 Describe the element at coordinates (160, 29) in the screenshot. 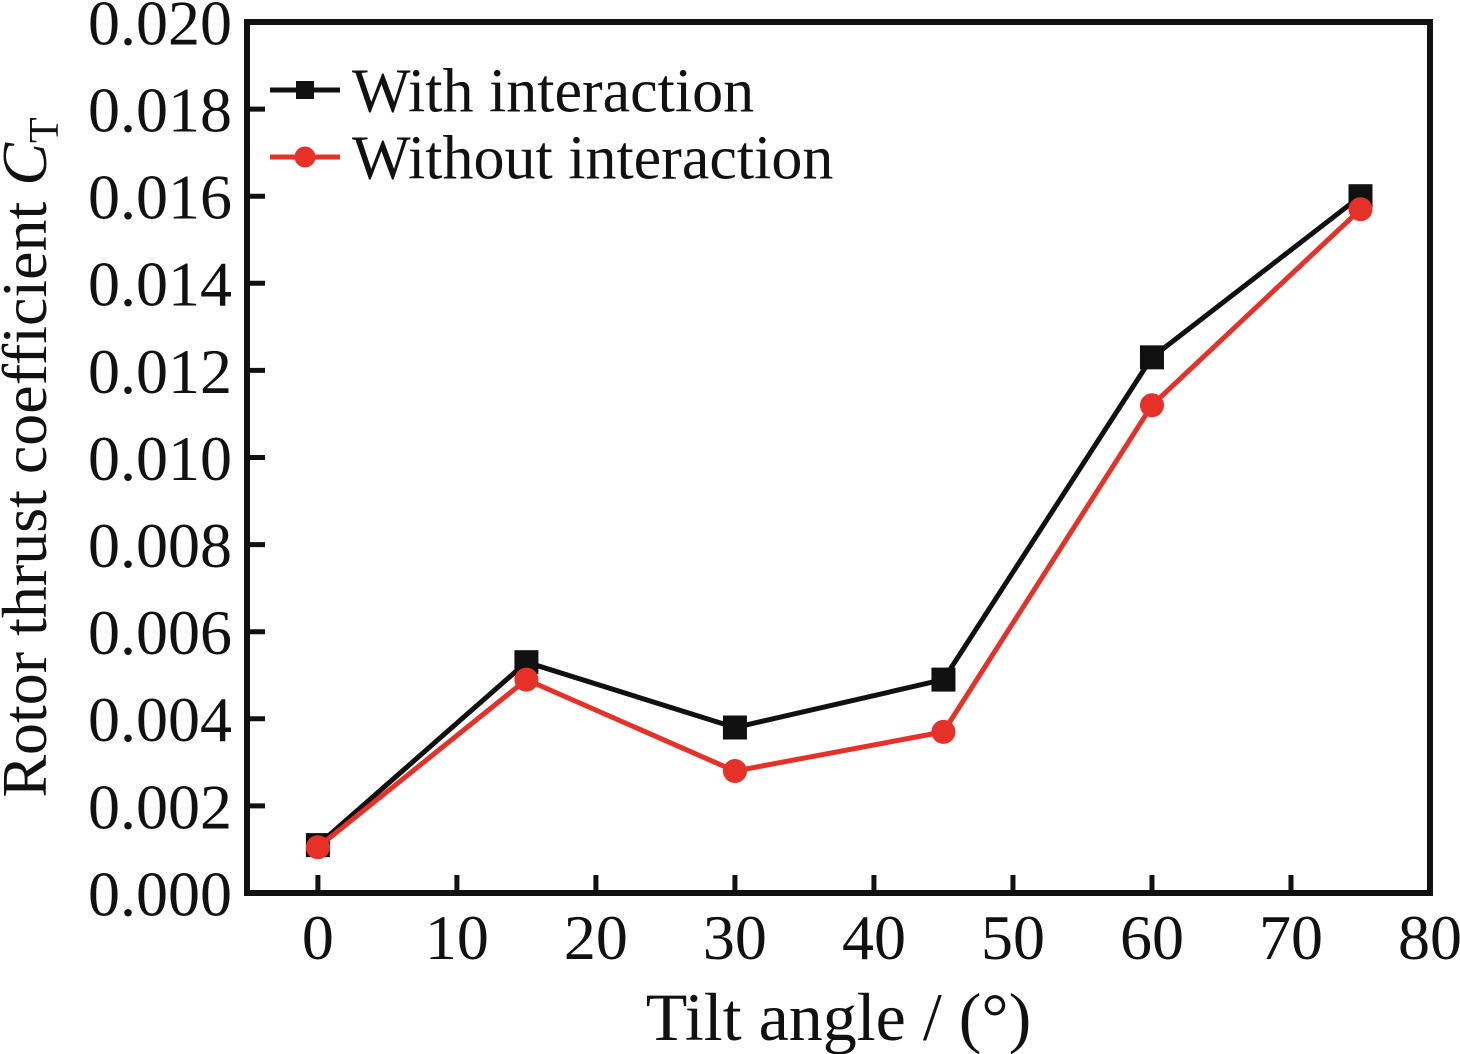

I see `y-tick-label: 0.020` at that location.